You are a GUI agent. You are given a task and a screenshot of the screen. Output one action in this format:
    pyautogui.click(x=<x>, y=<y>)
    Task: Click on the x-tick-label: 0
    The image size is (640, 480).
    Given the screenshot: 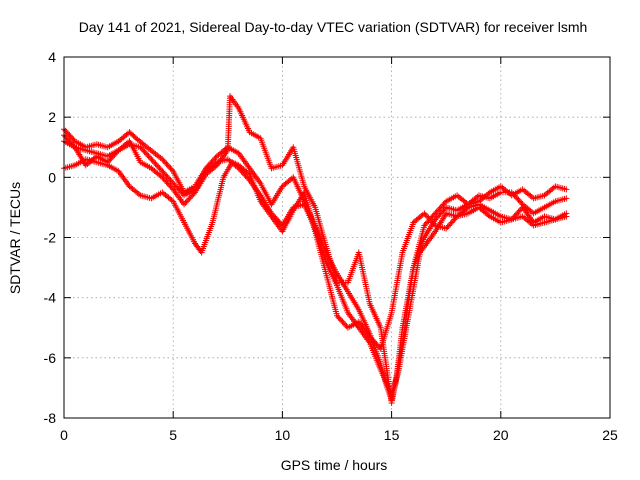 What is the action you would take?
    pyautogui.click(x=64, y=435)
    